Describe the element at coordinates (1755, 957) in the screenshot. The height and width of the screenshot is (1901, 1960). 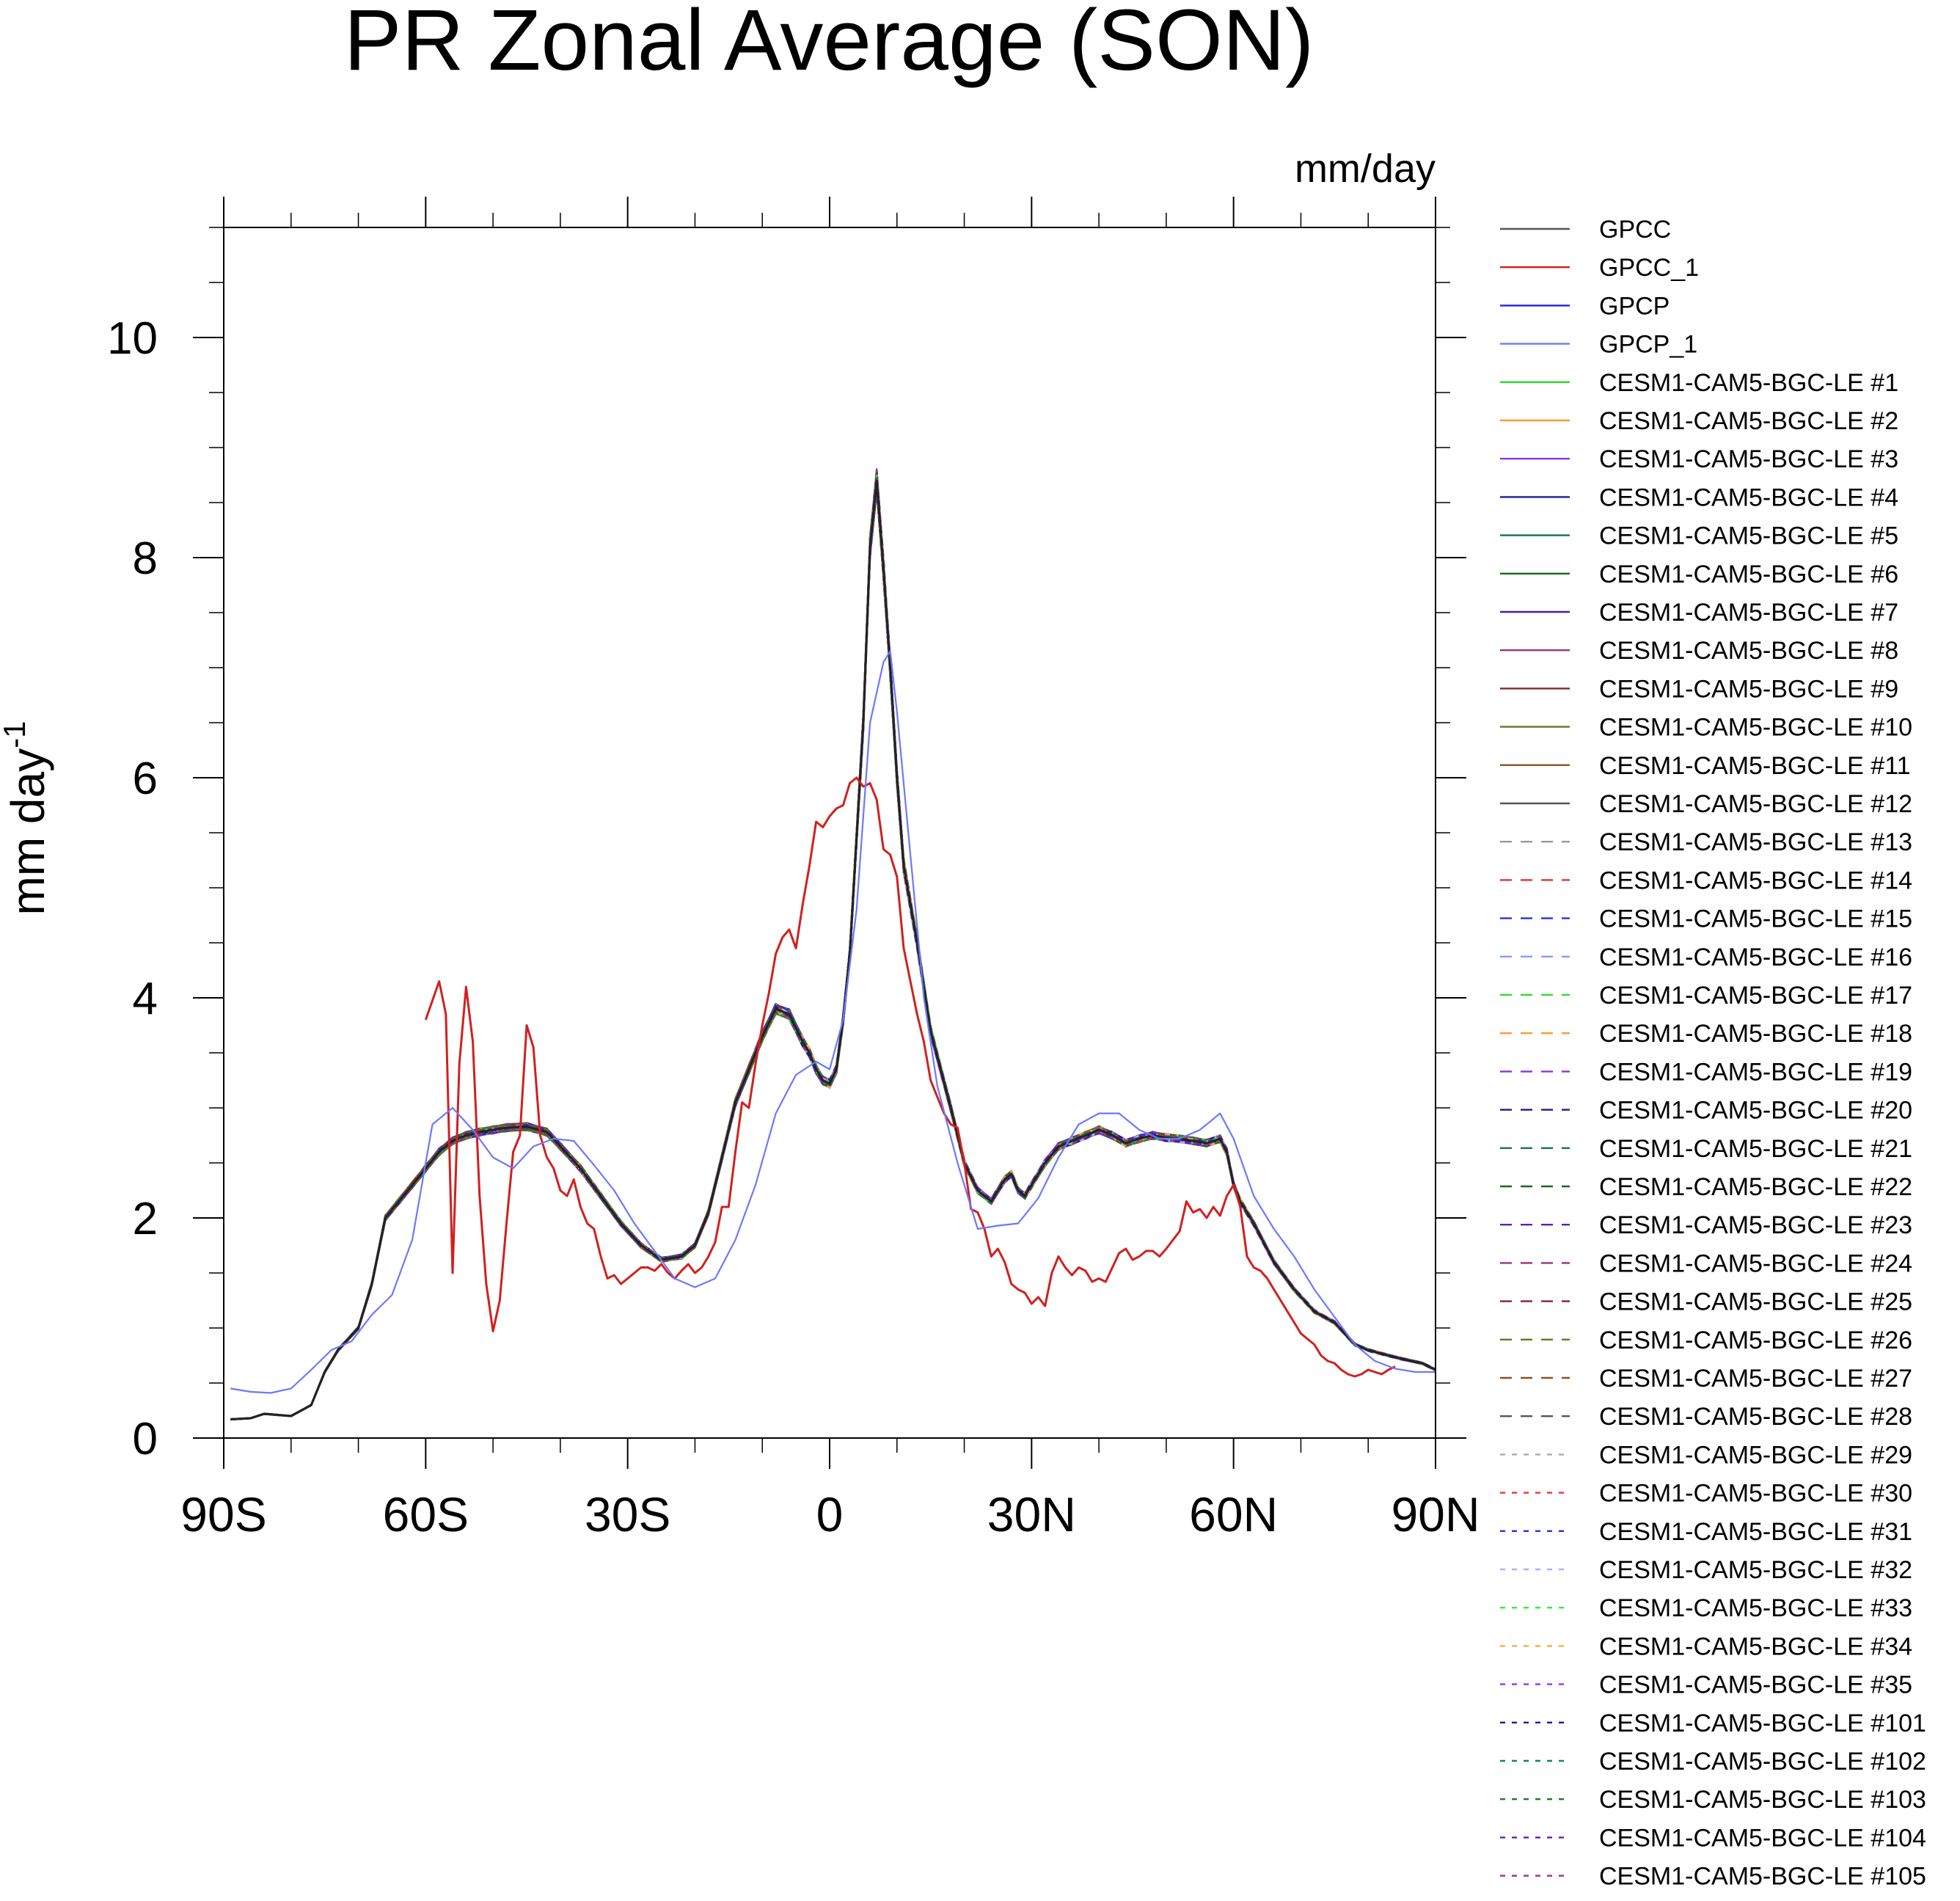
I see `legend-label: CESM1-CAM5-BGC-LE #16` at that location.